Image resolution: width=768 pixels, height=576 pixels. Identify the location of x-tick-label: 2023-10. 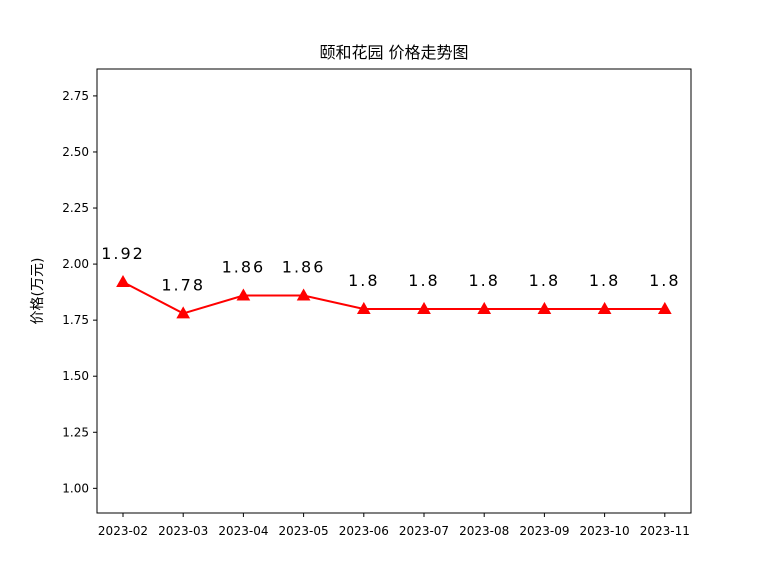
(605, 531).